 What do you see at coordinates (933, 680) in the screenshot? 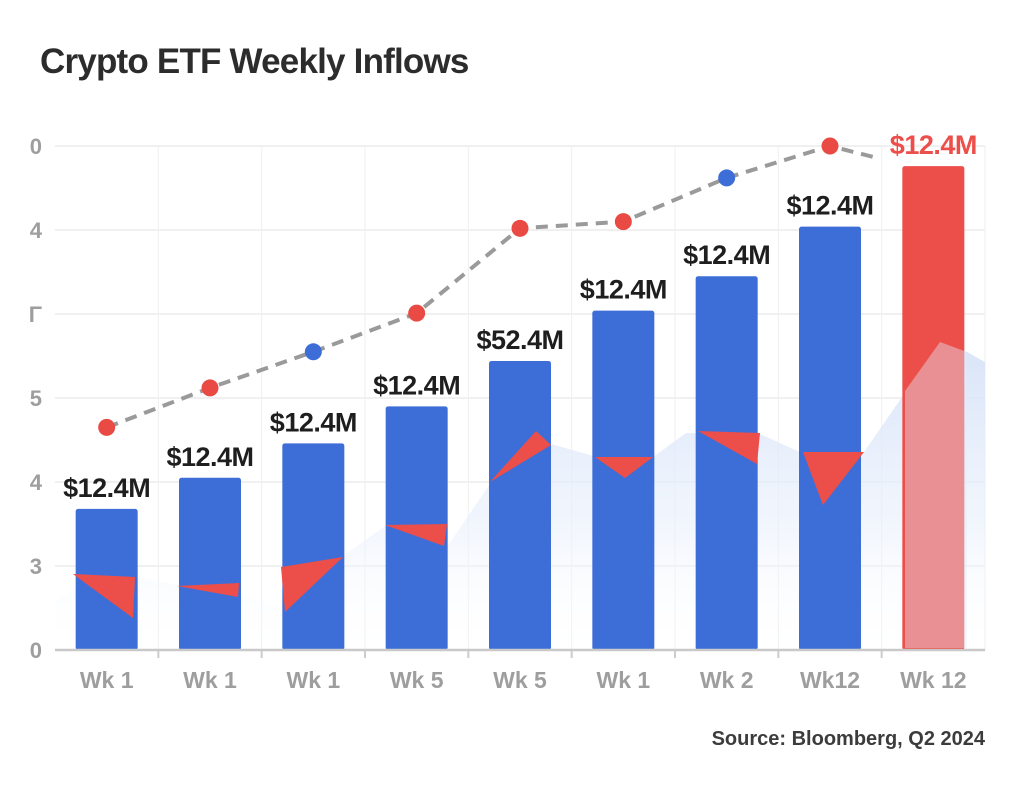
I see `x-tick-label: Wk 12` at bounding box center [933, 680].